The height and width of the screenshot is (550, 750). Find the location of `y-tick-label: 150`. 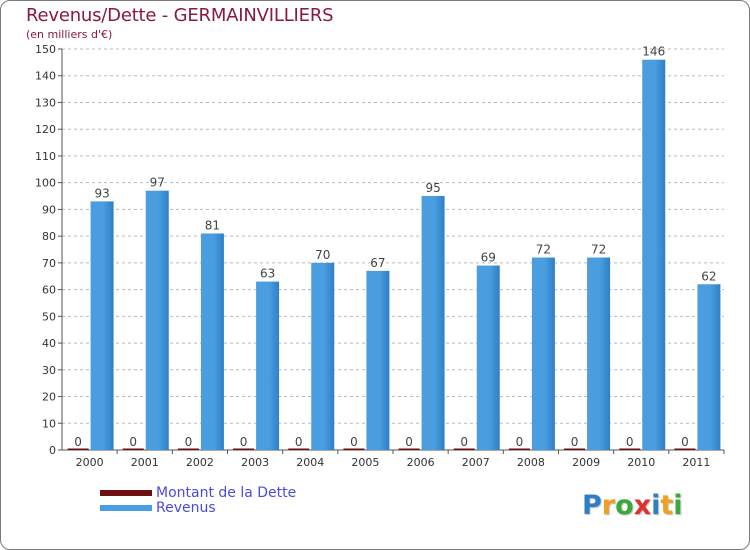

y-tick-label: 150 is located at coordinates (45, 49).